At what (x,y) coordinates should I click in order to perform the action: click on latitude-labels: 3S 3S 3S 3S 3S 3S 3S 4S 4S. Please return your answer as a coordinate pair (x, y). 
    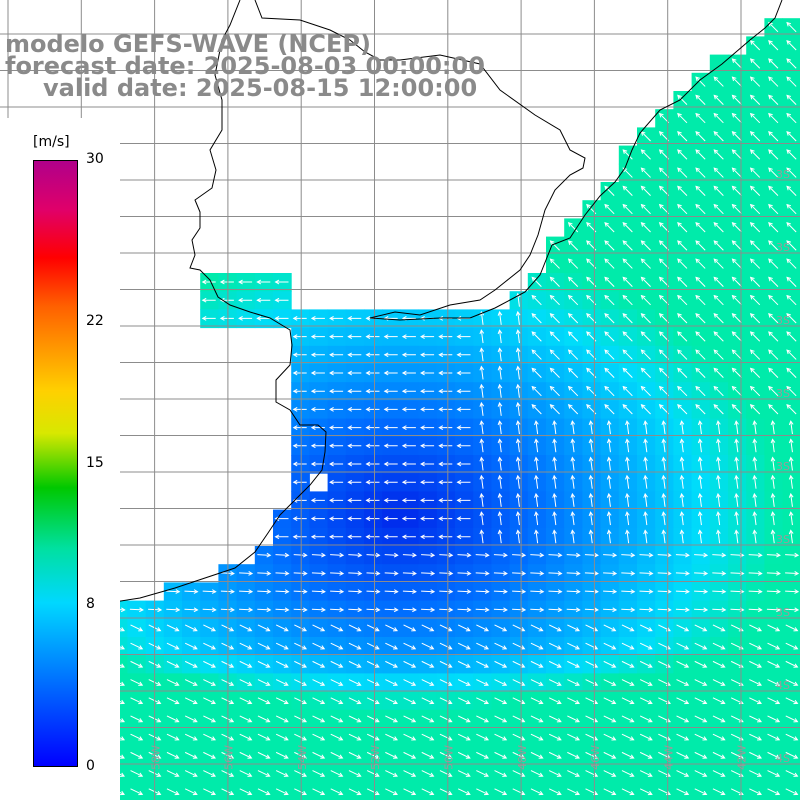
    Looking at the image, I should click on (783, 466).